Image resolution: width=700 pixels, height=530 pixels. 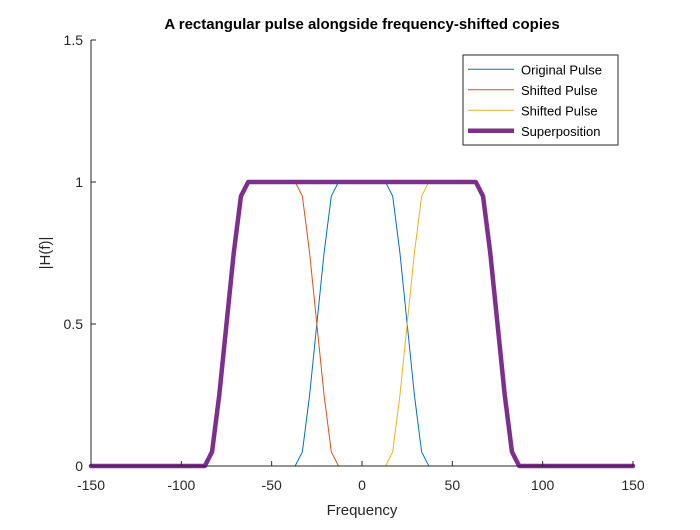 I want to click on legend-label: Original Pulse, so click(x=561, y=69).